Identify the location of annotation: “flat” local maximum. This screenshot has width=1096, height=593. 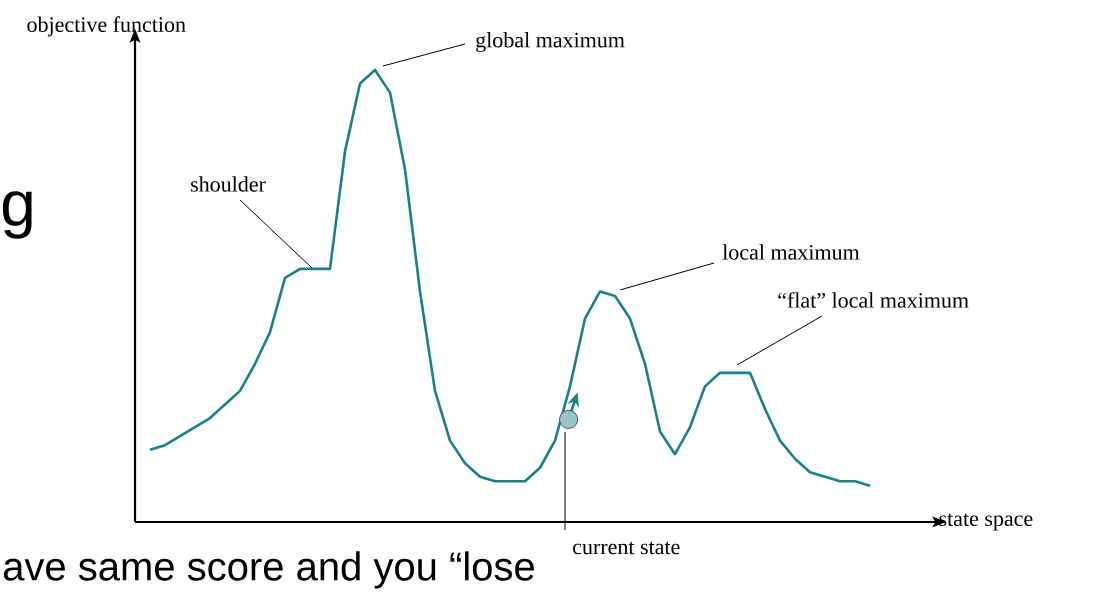
(873, 300).